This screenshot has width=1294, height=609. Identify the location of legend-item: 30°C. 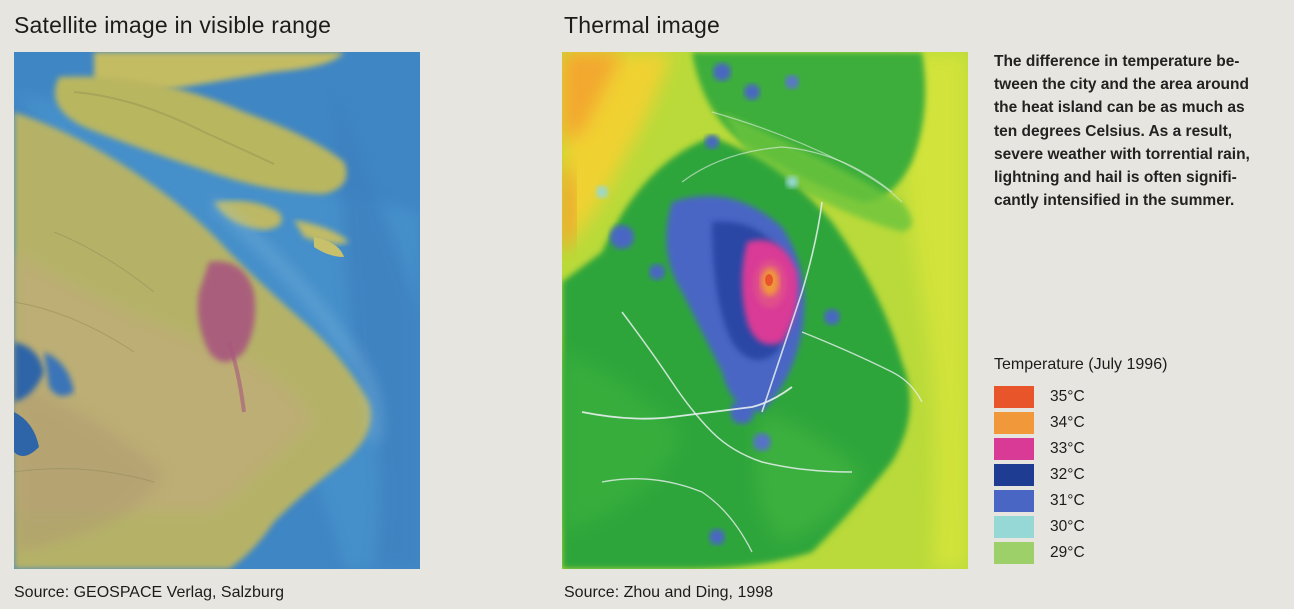
(1139, 527).